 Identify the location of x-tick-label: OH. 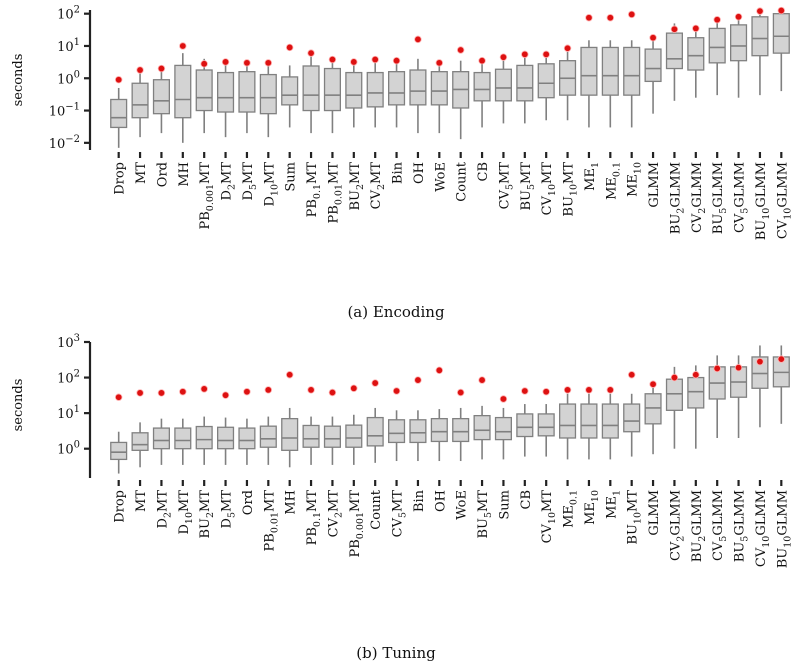
(419, 173).